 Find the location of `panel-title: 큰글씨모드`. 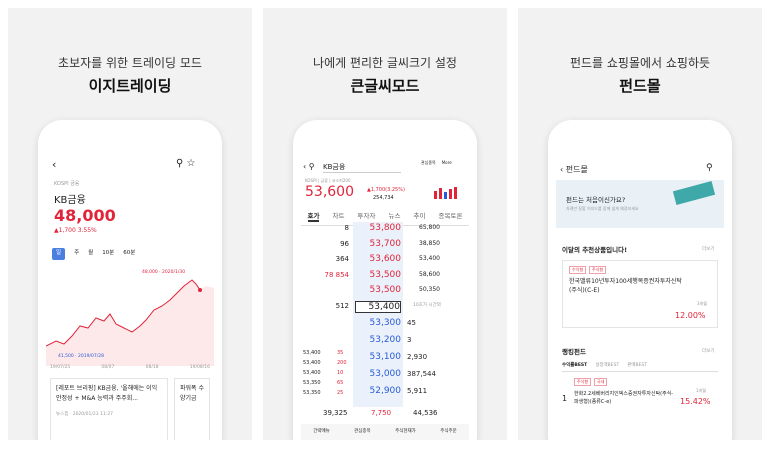

panel-title: 큰글씨모드 is located at coordinates (385, 86).